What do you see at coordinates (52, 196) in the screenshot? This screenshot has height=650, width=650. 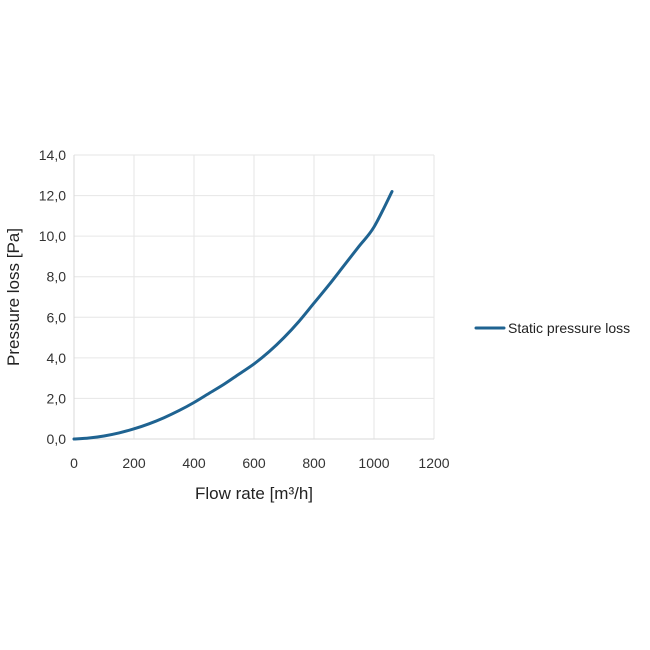 I see `y-tick-label: 12,0` at bounding box center [52, 196].